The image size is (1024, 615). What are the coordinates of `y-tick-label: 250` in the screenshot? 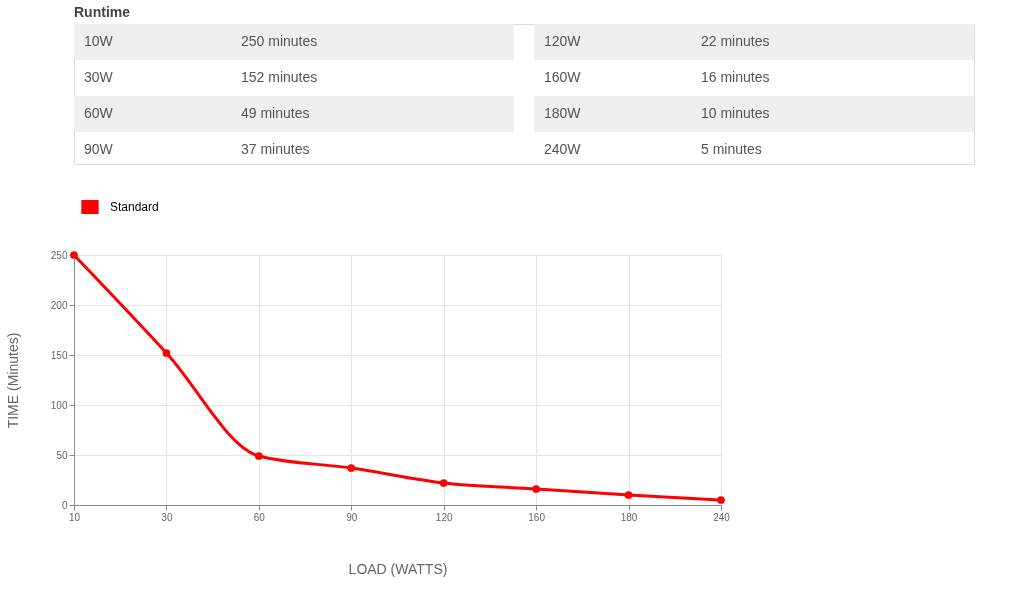 It's located at (59, 255).